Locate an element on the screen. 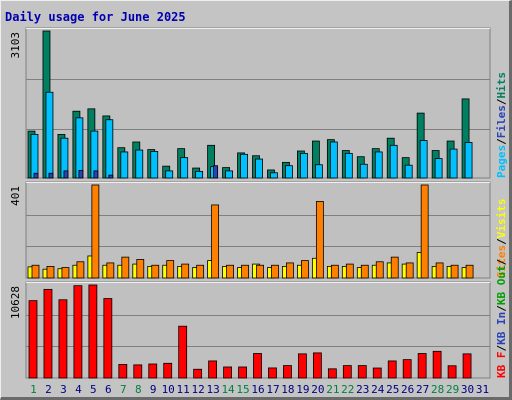 The height and width of the screenshot is (400, 512). legend-entry: KB Out is located at coordinates (501, 285).